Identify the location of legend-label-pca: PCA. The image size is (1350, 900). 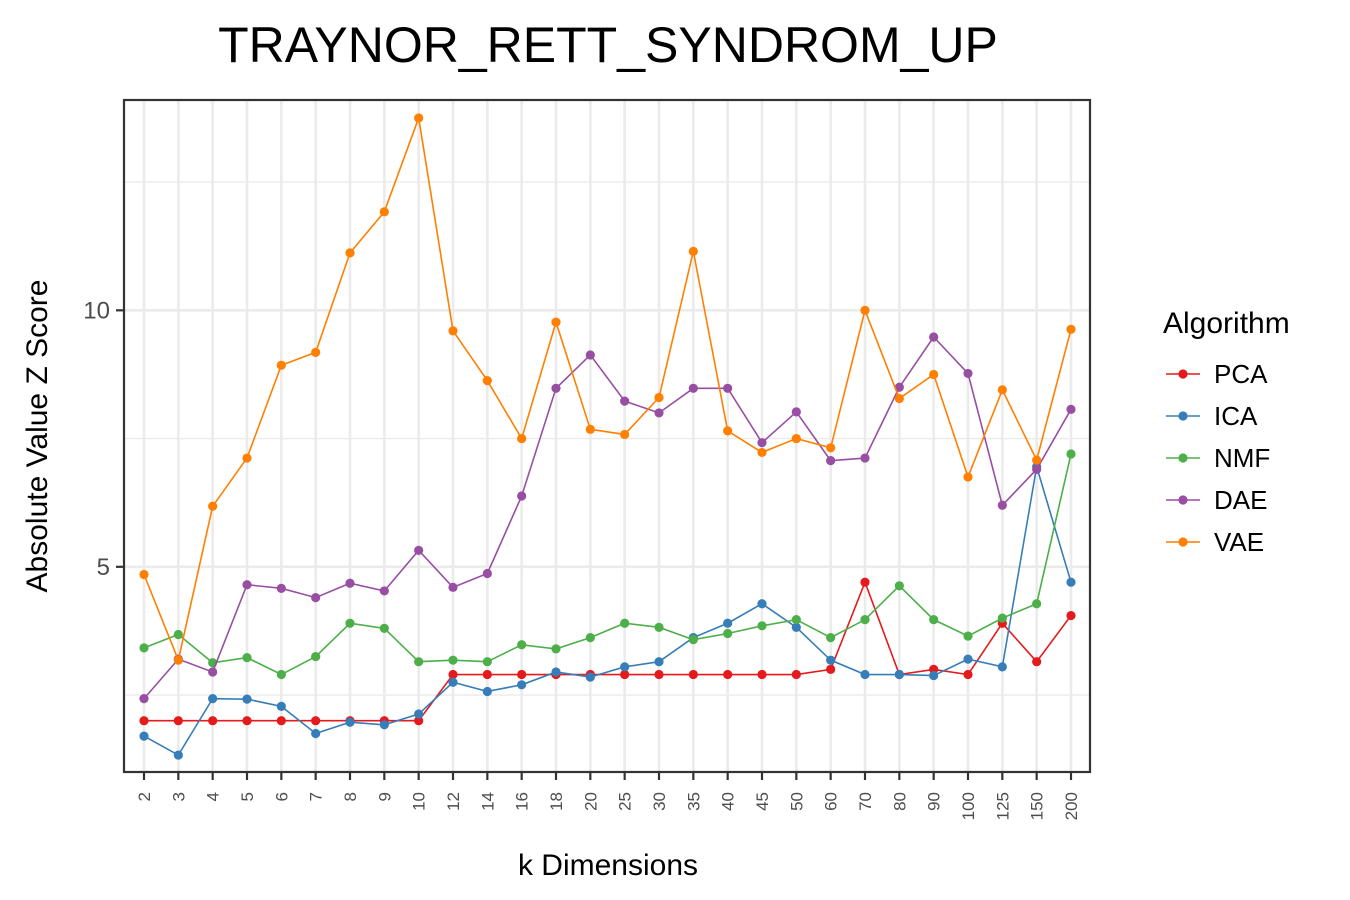
(1241, 374).